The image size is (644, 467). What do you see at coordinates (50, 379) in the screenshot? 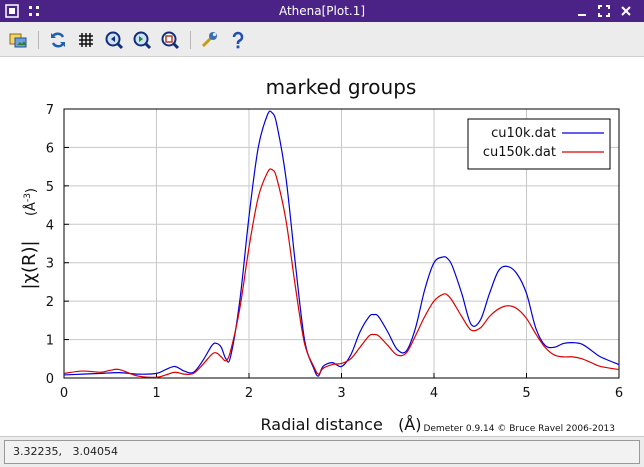
I see `y-tick-label: 0` at bounding box center [50, 379].